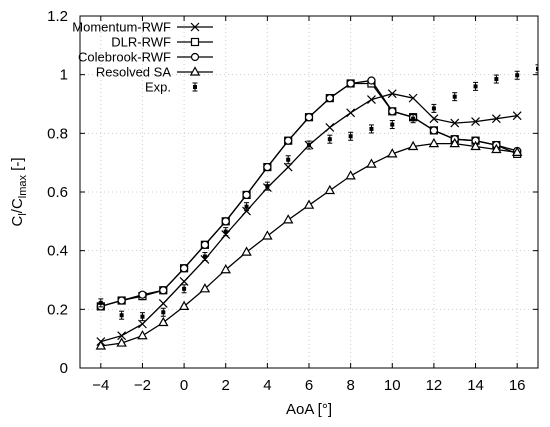  Describe the element at coordinates (309, 409) in the screenshot. I see `x-axis-title: AoA [°]` at that location.